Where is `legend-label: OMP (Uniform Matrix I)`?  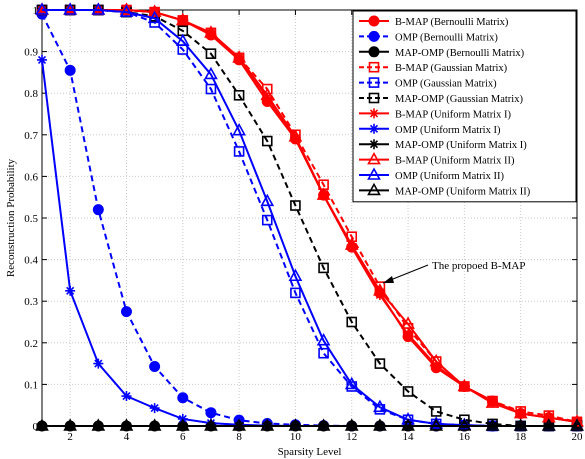
legend-label: OMP (Uniform Matrix I) is located at coordinates (448, 130).